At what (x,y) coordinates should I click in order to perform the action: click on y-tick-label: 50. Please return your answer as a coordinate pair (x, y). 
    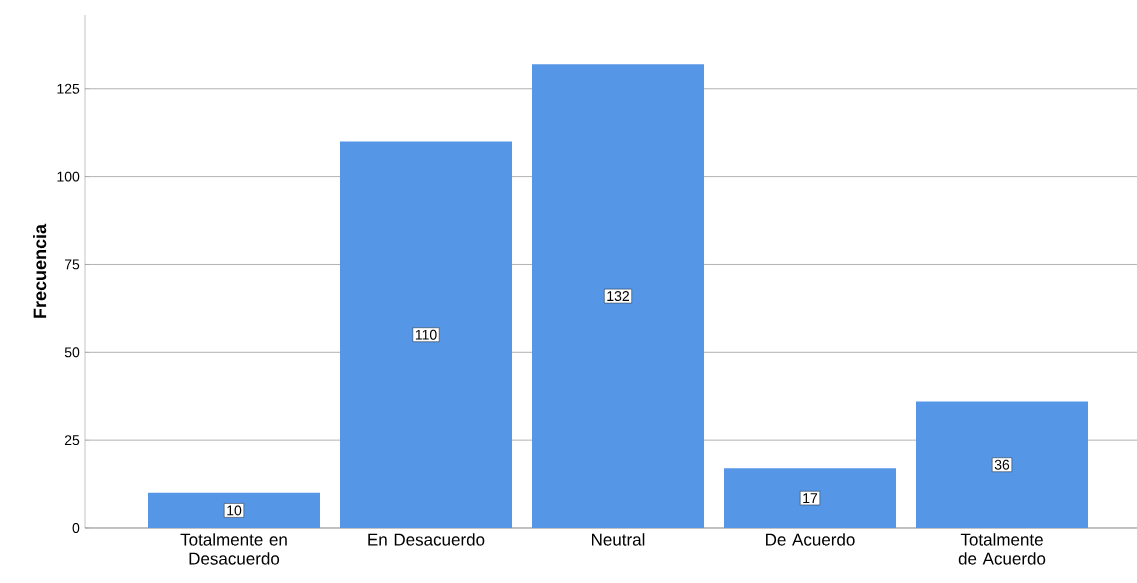
    Looking at the image, I should click on (72, 352).